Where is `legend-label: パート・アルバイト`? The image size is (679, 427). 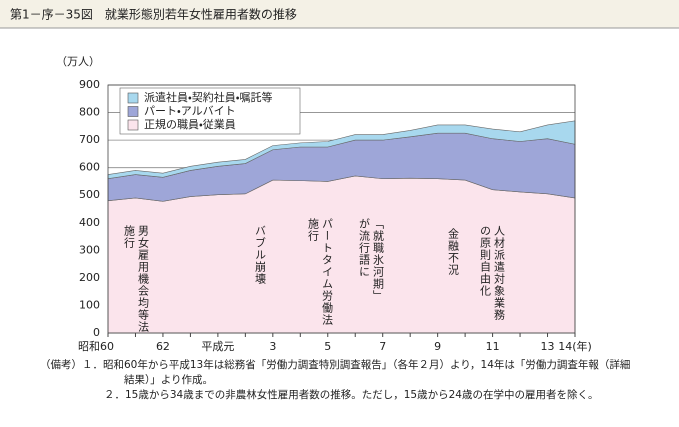 legend-label: パート・アルバイト is located at coordinates (190, 111).